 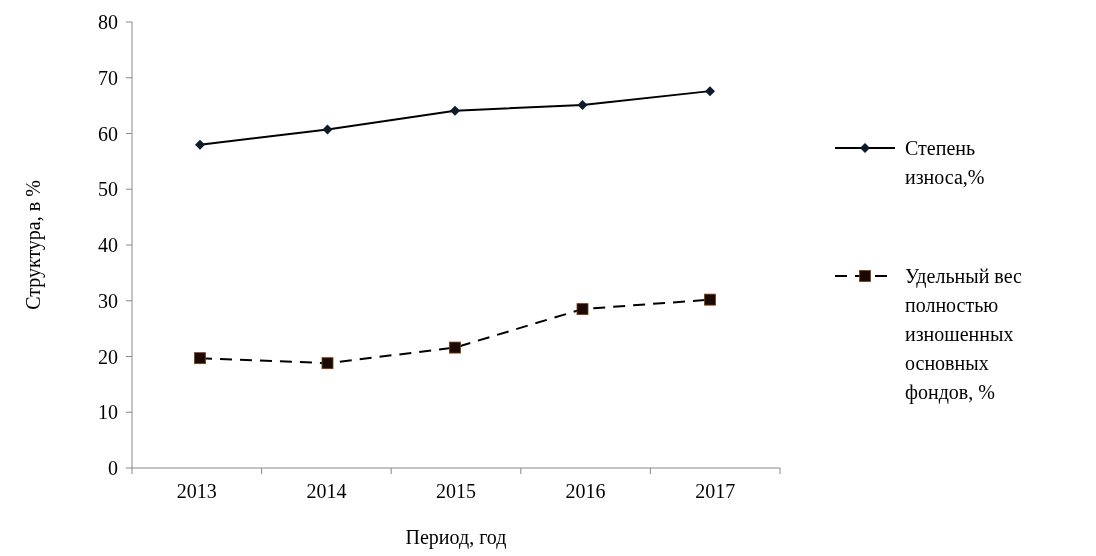 What do you see at coordinates (456, 491) in the screenshot?
I see `x-tick-label: 2015` at bounding box center [456, 491].